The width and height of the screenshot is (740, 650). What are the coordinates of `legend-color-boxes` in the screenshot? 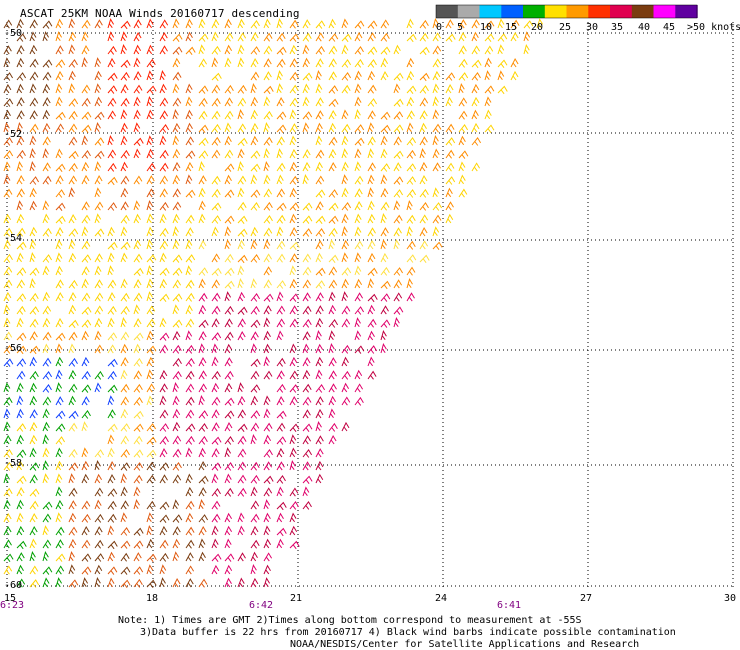 It's located at (566, 11).